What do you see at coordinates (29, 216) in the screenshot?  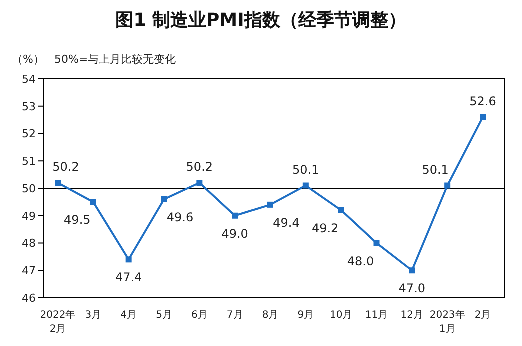 I see `y-tick-label: 49` at bounding box center [29, 216].